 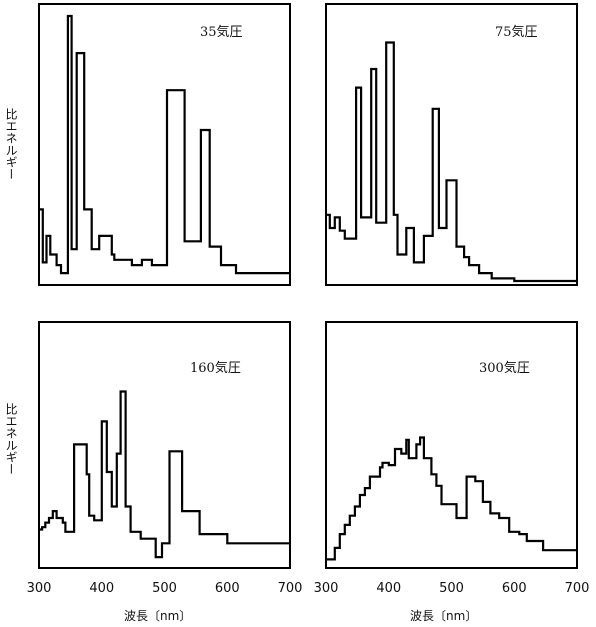 What do you see at coordinates (221, 32) in the screenshot?
I see `pressure-label: 35気圧` at bounding box center [221, 32].